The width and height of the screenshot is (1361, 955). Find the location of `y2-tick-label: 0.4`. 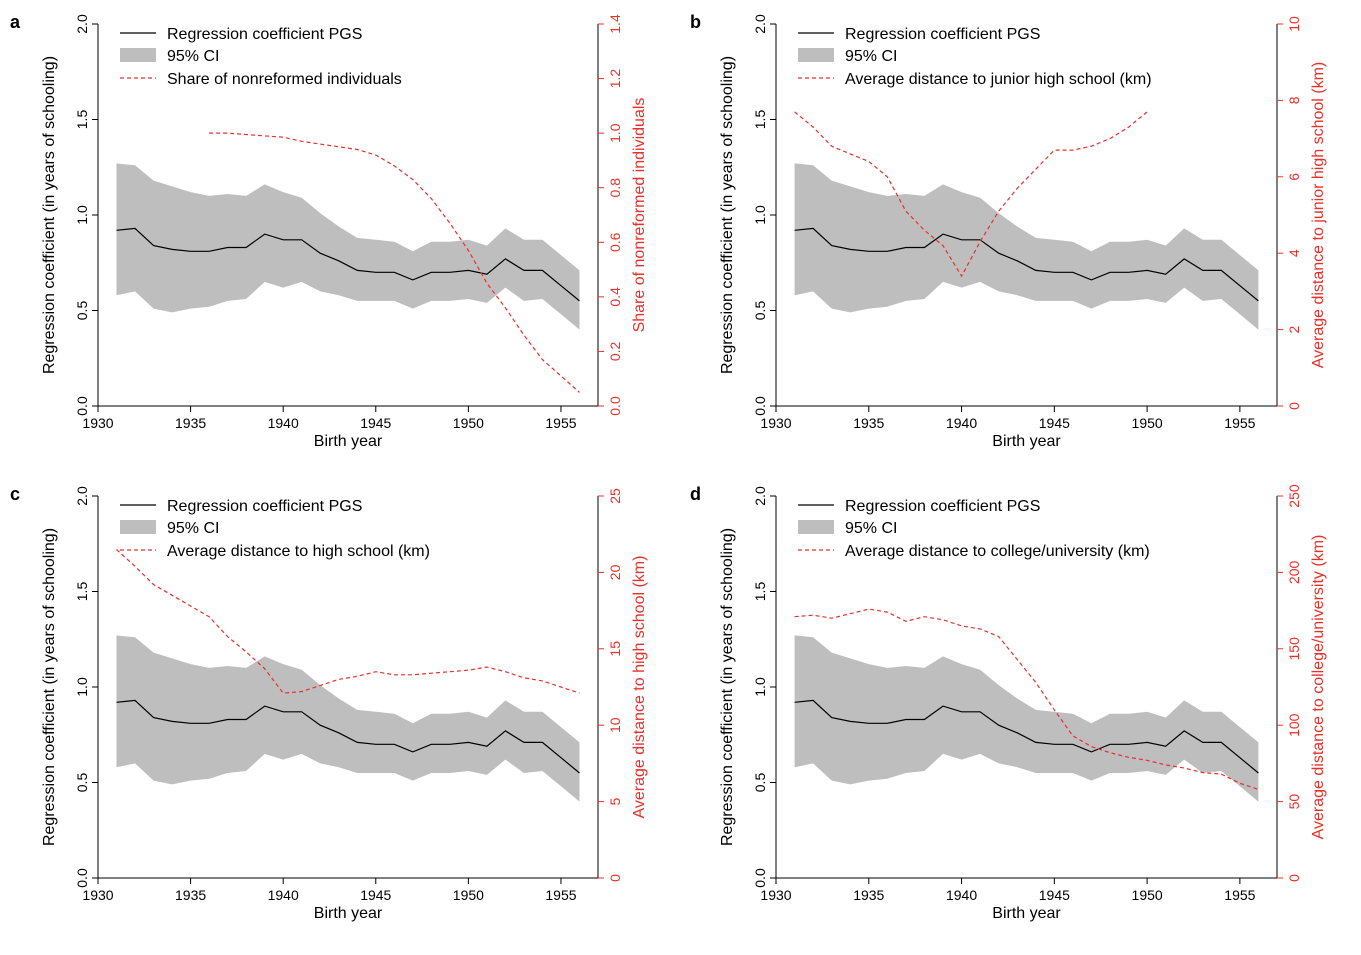

y2-tick-label: 0.4 is located at coordinates (615, 297).